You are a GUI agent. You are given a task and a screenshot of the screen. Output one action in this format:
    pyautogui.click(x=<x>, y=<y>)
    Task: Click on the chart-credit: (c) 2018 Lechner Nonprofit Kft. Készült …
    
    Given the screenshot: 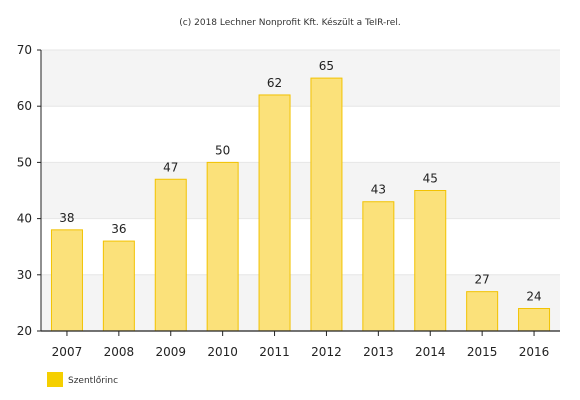 What is the action you would take?
    pyautogui.click(x=289, y=22)
    